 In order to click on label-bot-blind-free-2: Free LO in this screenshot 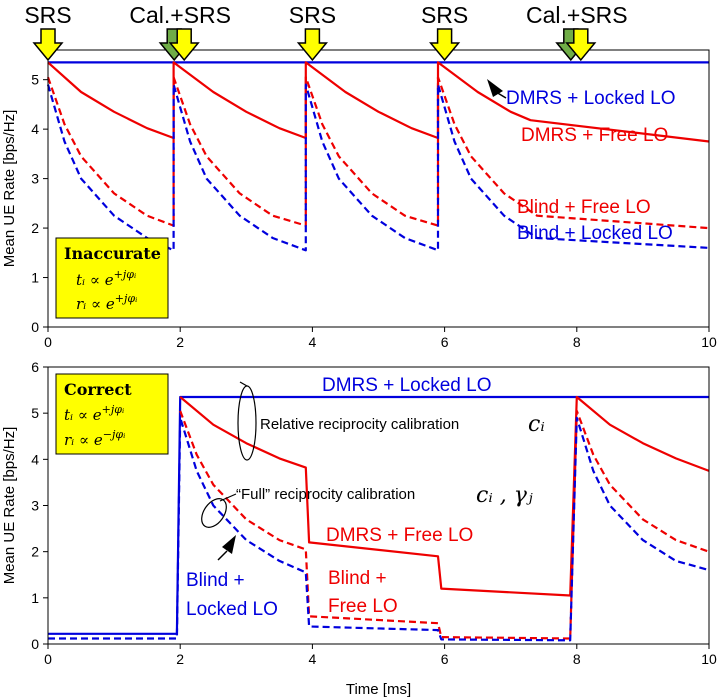, I will do `click(363, 606)`.